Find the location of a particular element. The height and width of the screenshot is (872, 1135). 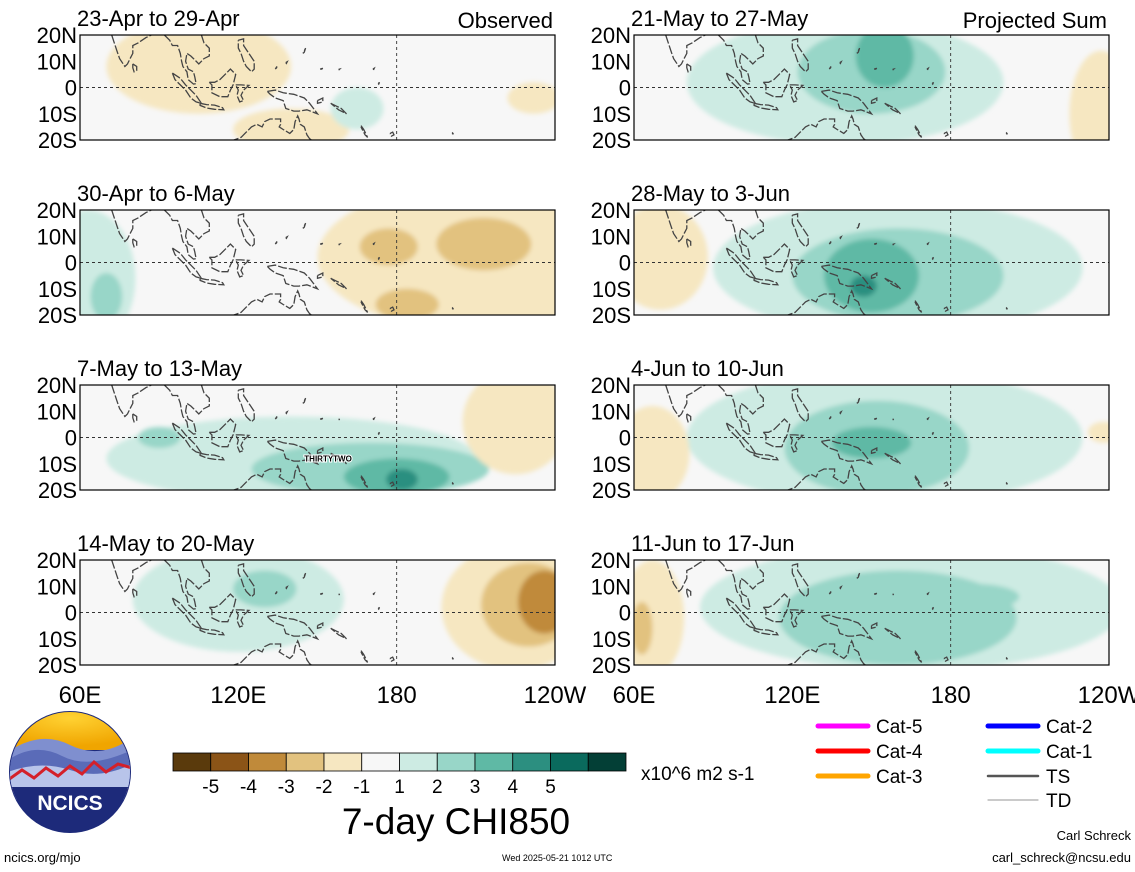

panel-prj3: 4-Jun to 10-Jun is located at coordinates (870, 423).